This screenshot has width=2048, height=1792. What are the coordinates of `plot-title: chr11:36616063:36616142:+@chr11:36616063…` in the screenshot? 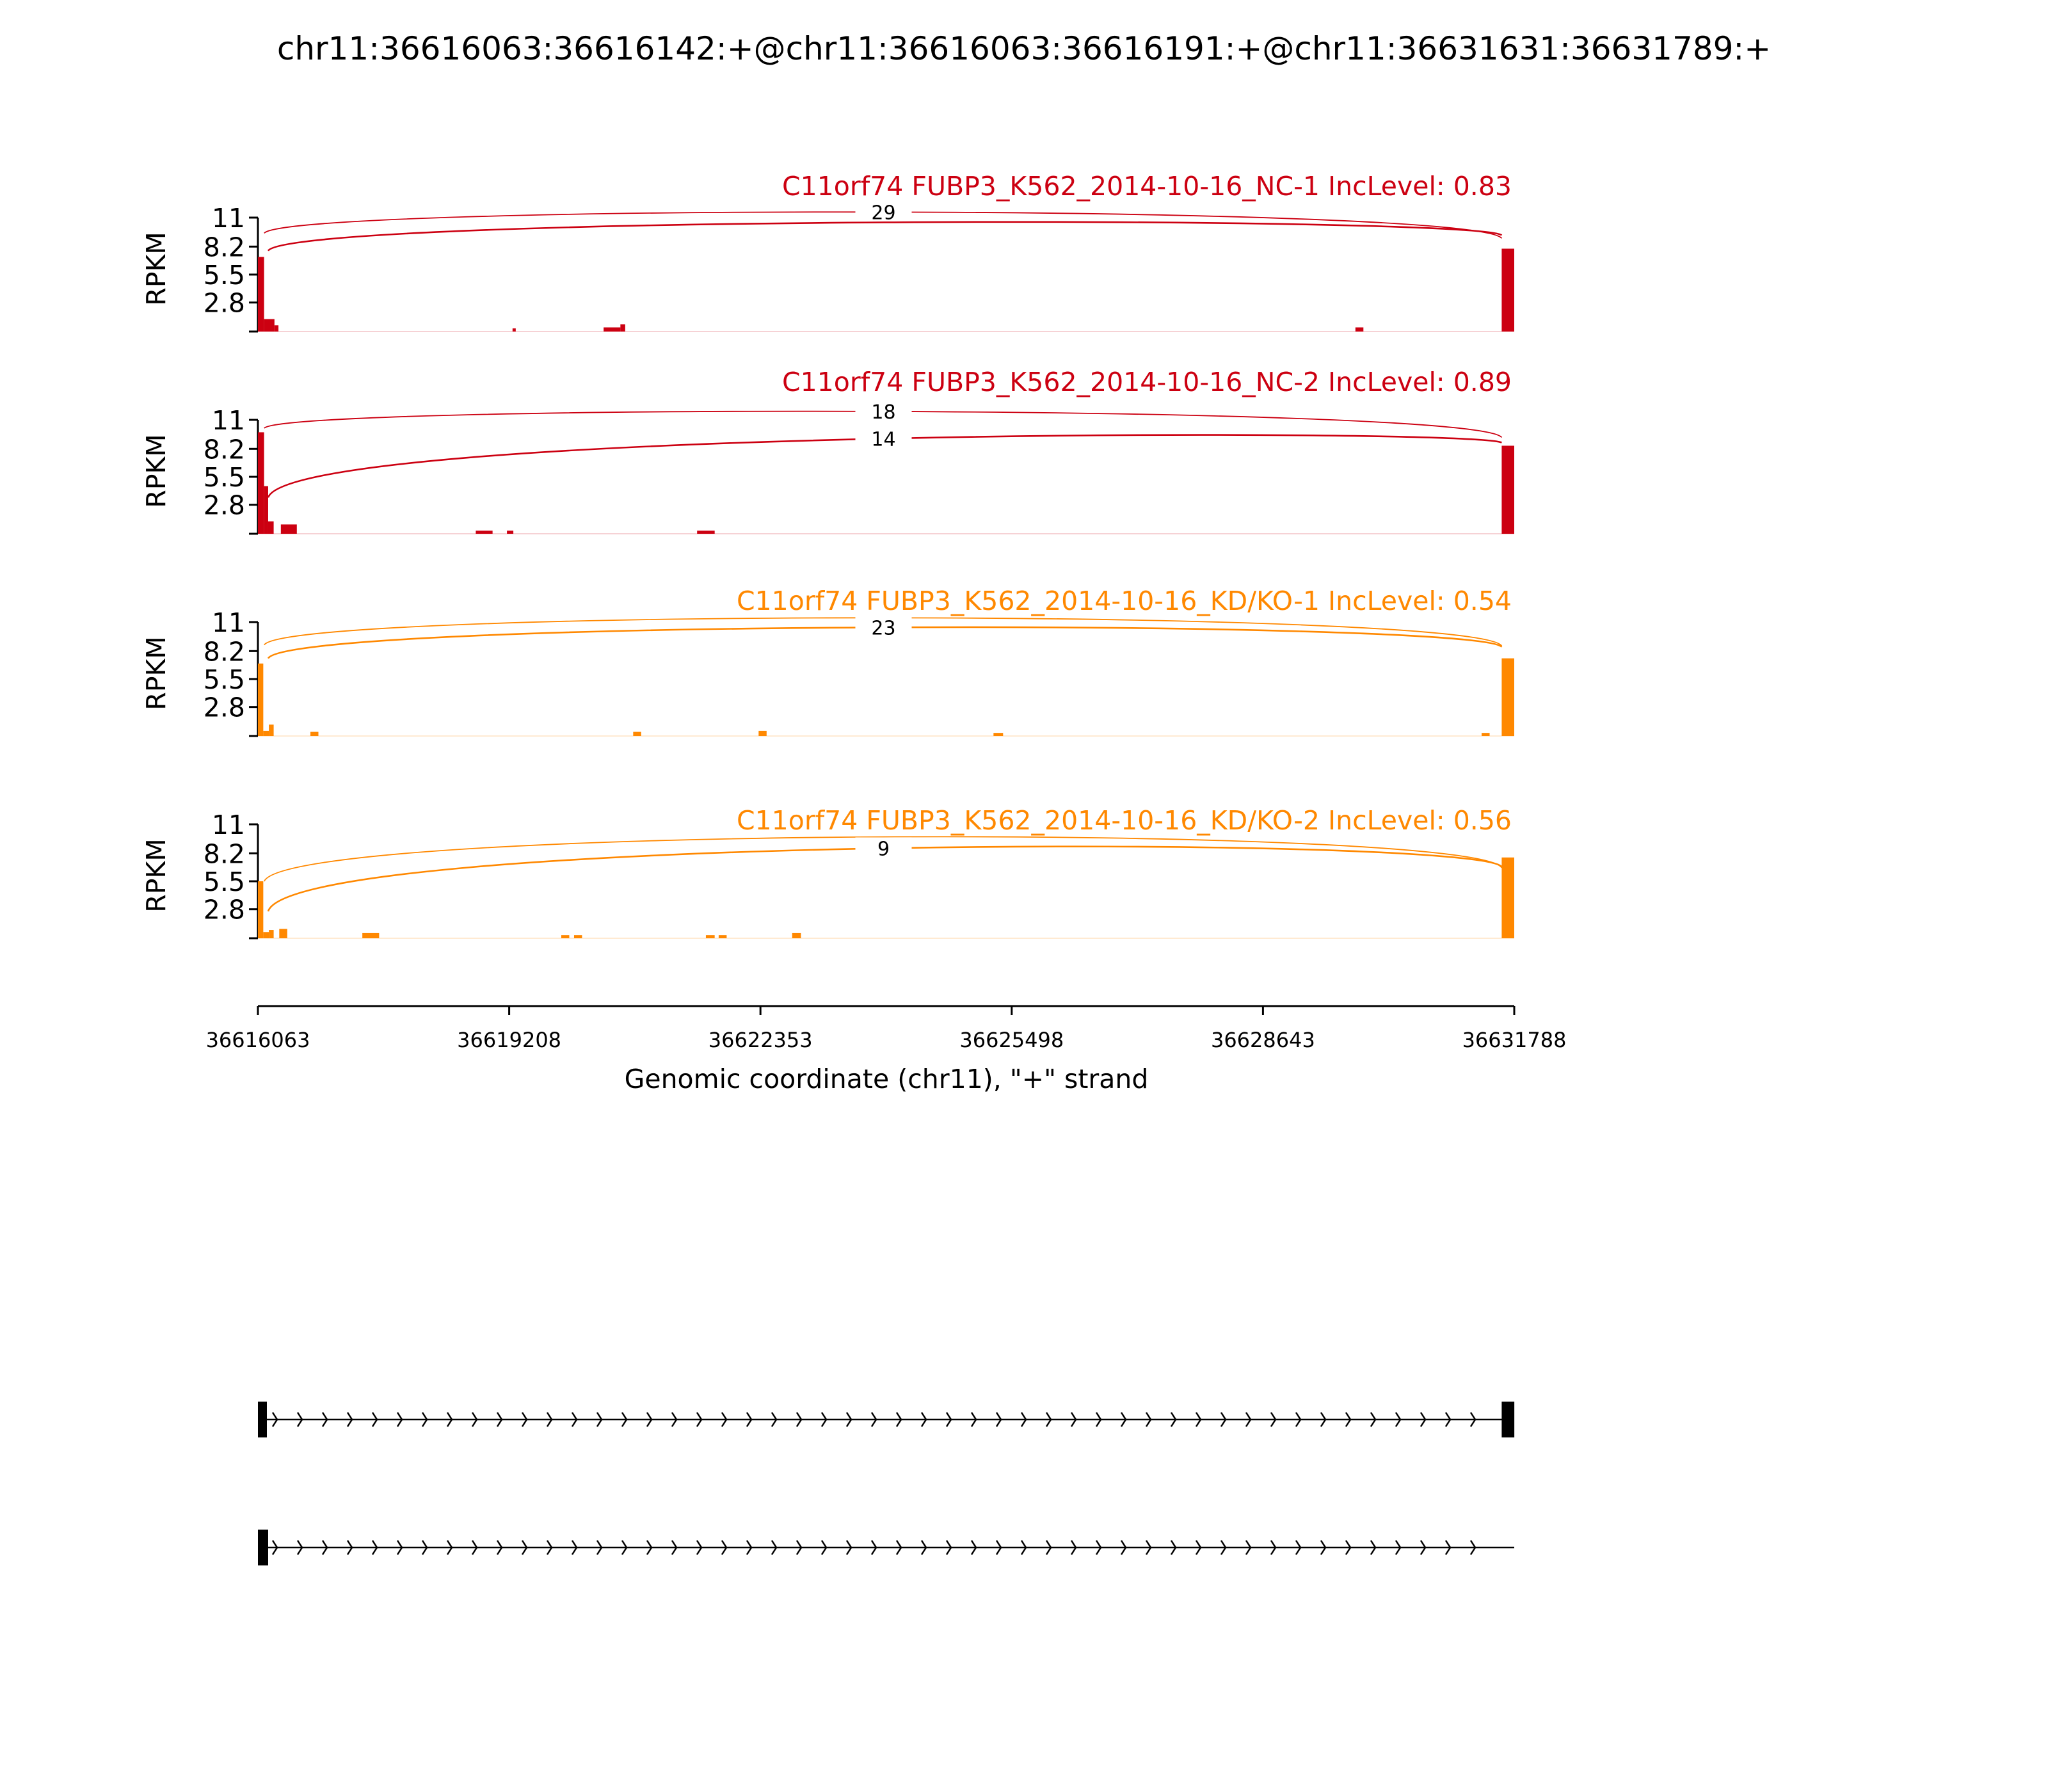 It's located at (1024, 48).